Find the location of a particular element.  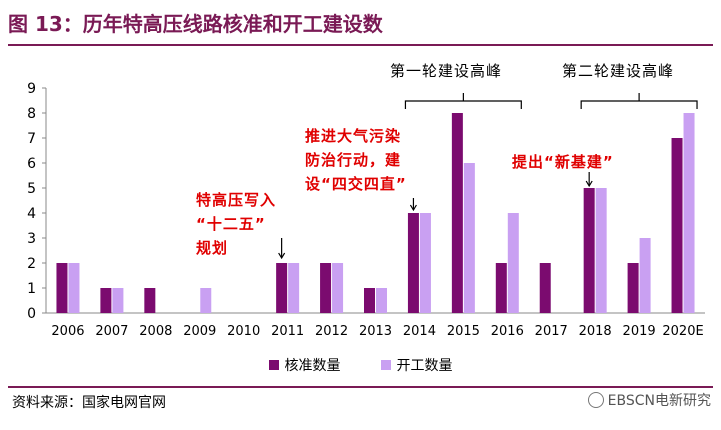

watermark-text: EBSCN电新研究 is located at coordinates (659, 401).